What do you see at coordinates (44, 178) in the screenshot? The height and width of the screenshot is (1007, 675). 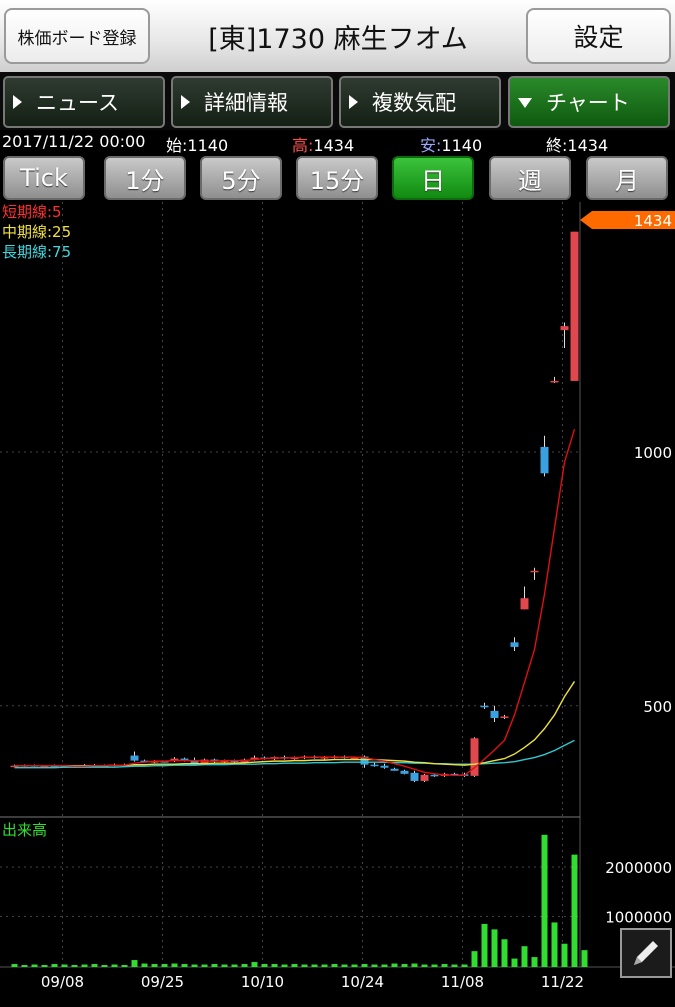 I see `period-tick-button: Tick` at bounding box center [44, 178].